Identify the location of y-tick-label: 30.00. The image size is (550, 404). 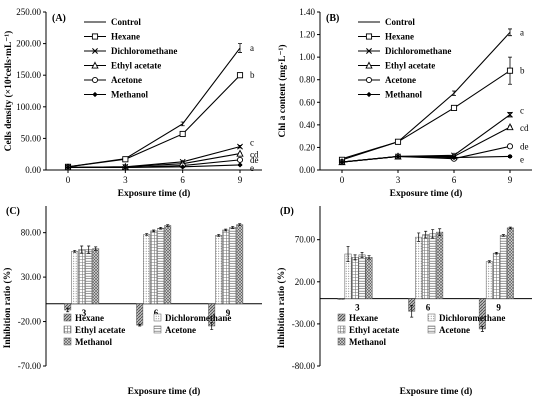
(31, 277).